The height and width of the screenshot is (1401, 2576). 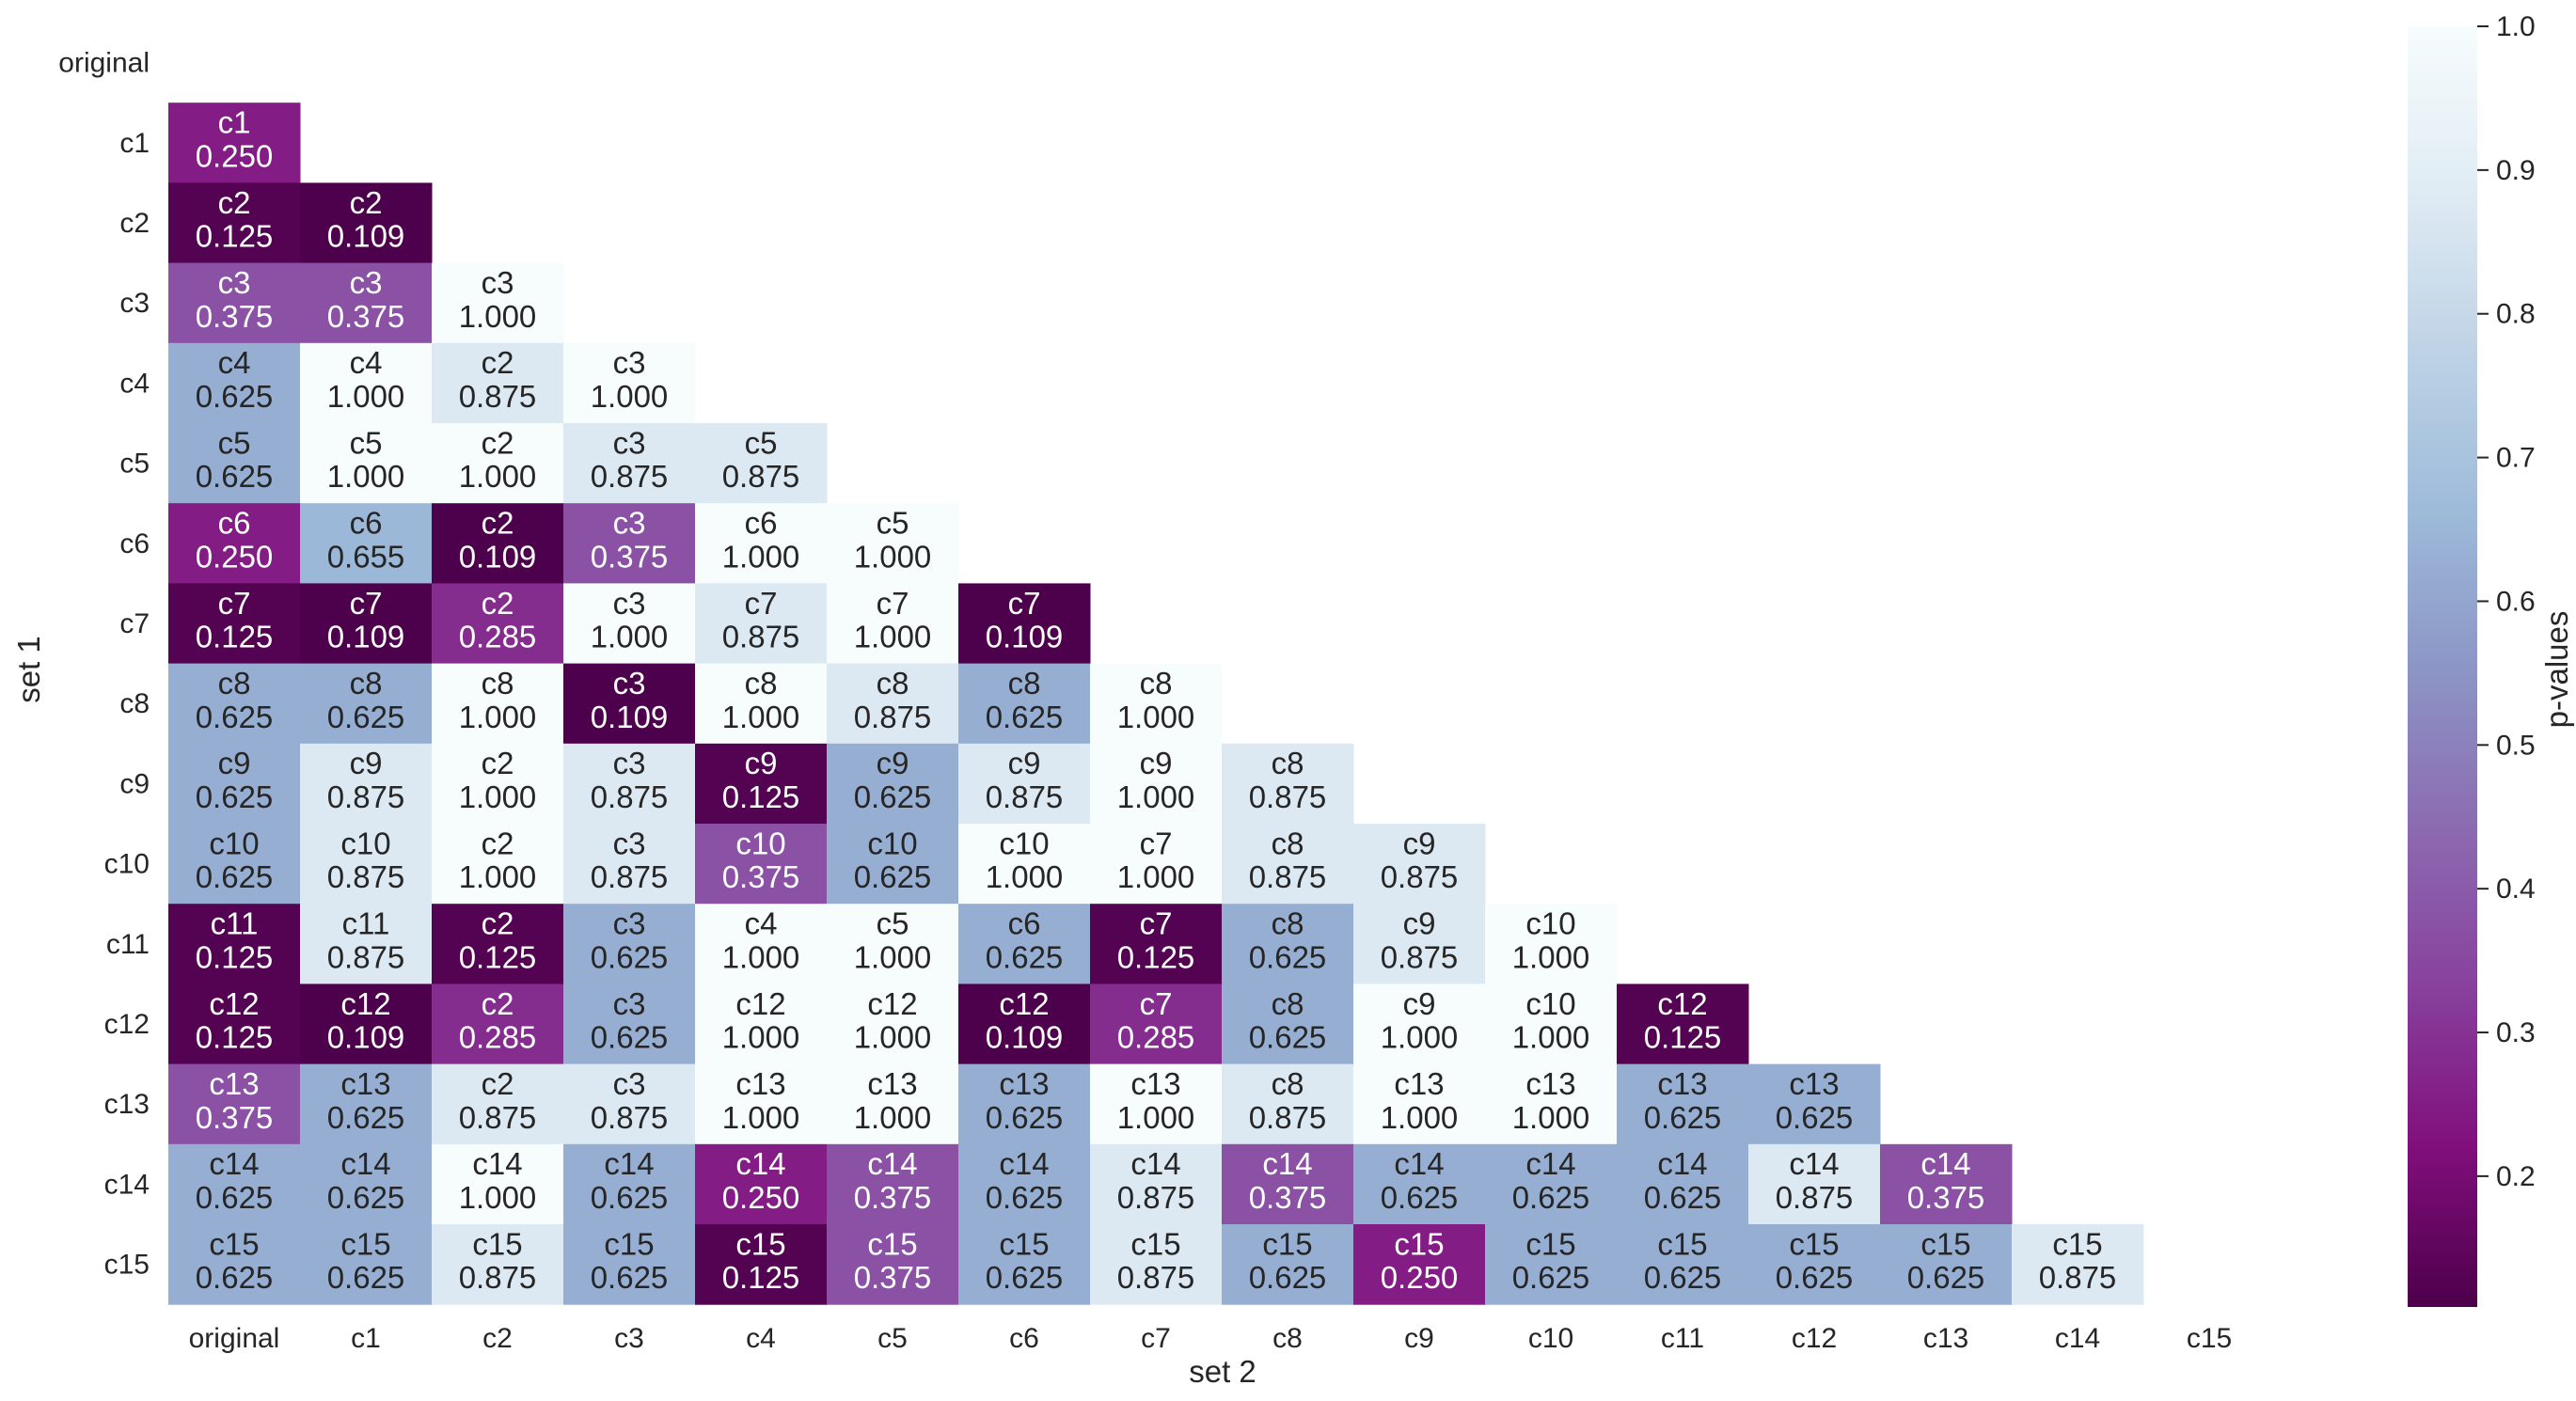 I want to click on y-tick-label: c8, so click(x=134, y=703).